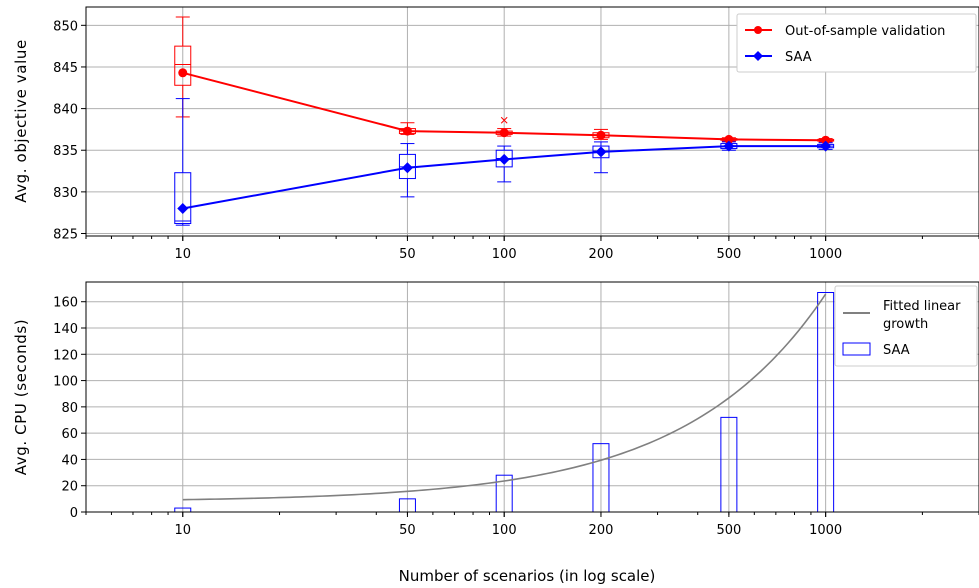 The width and height of the screenshot is (979, 588). Describe the element at coordinates (65, 382) in the screenshot. I see `bottom-y-tick-label: 100` at that location.